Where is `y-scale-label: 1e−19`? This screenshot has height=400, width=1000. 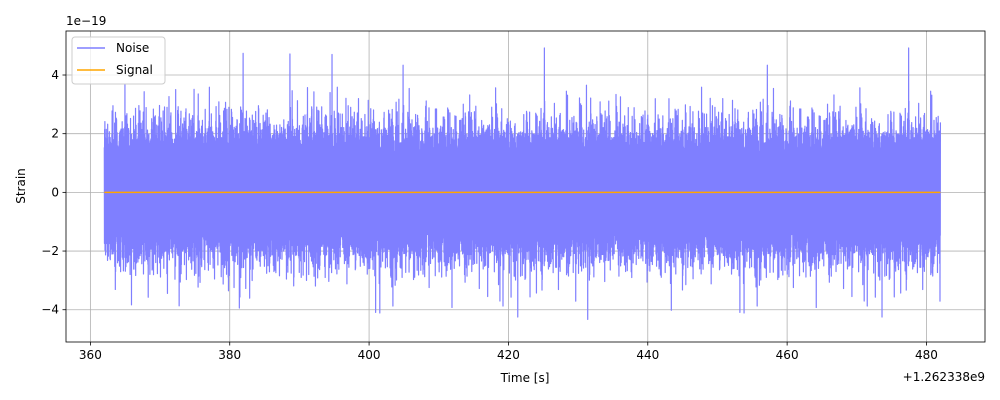 y-scale-label: 1e−19 is located at coordinates (86, 21).